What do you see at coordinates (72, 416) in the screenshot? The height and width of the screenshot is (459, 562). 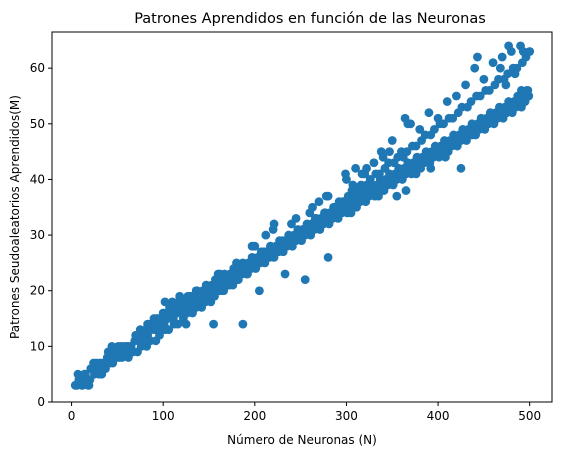 I see `x-tick-label: 0` at bounding box center [72, 416].